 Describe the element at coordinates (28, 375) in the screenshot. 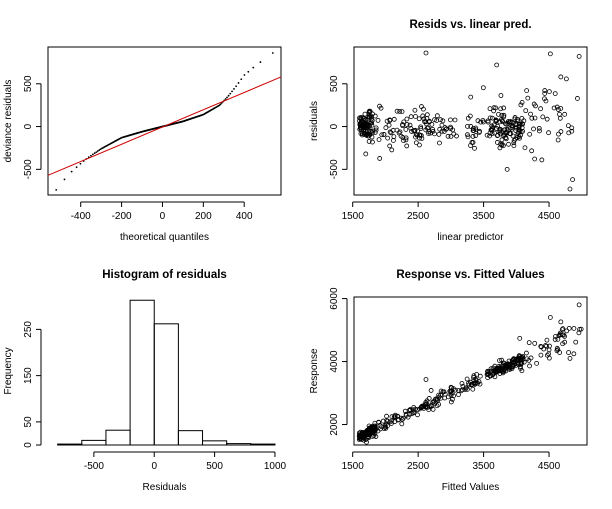

I see `y-tick-label: 150` at that location.